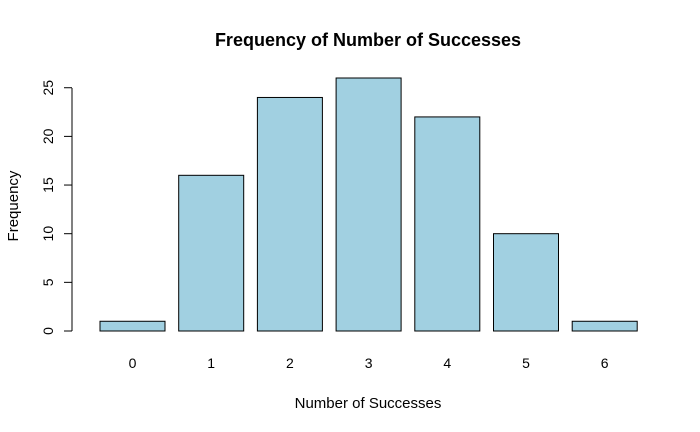 The width and height of the screenshot is (700, 432). I want to click on y-tick-label: 15, so click(48, 185).